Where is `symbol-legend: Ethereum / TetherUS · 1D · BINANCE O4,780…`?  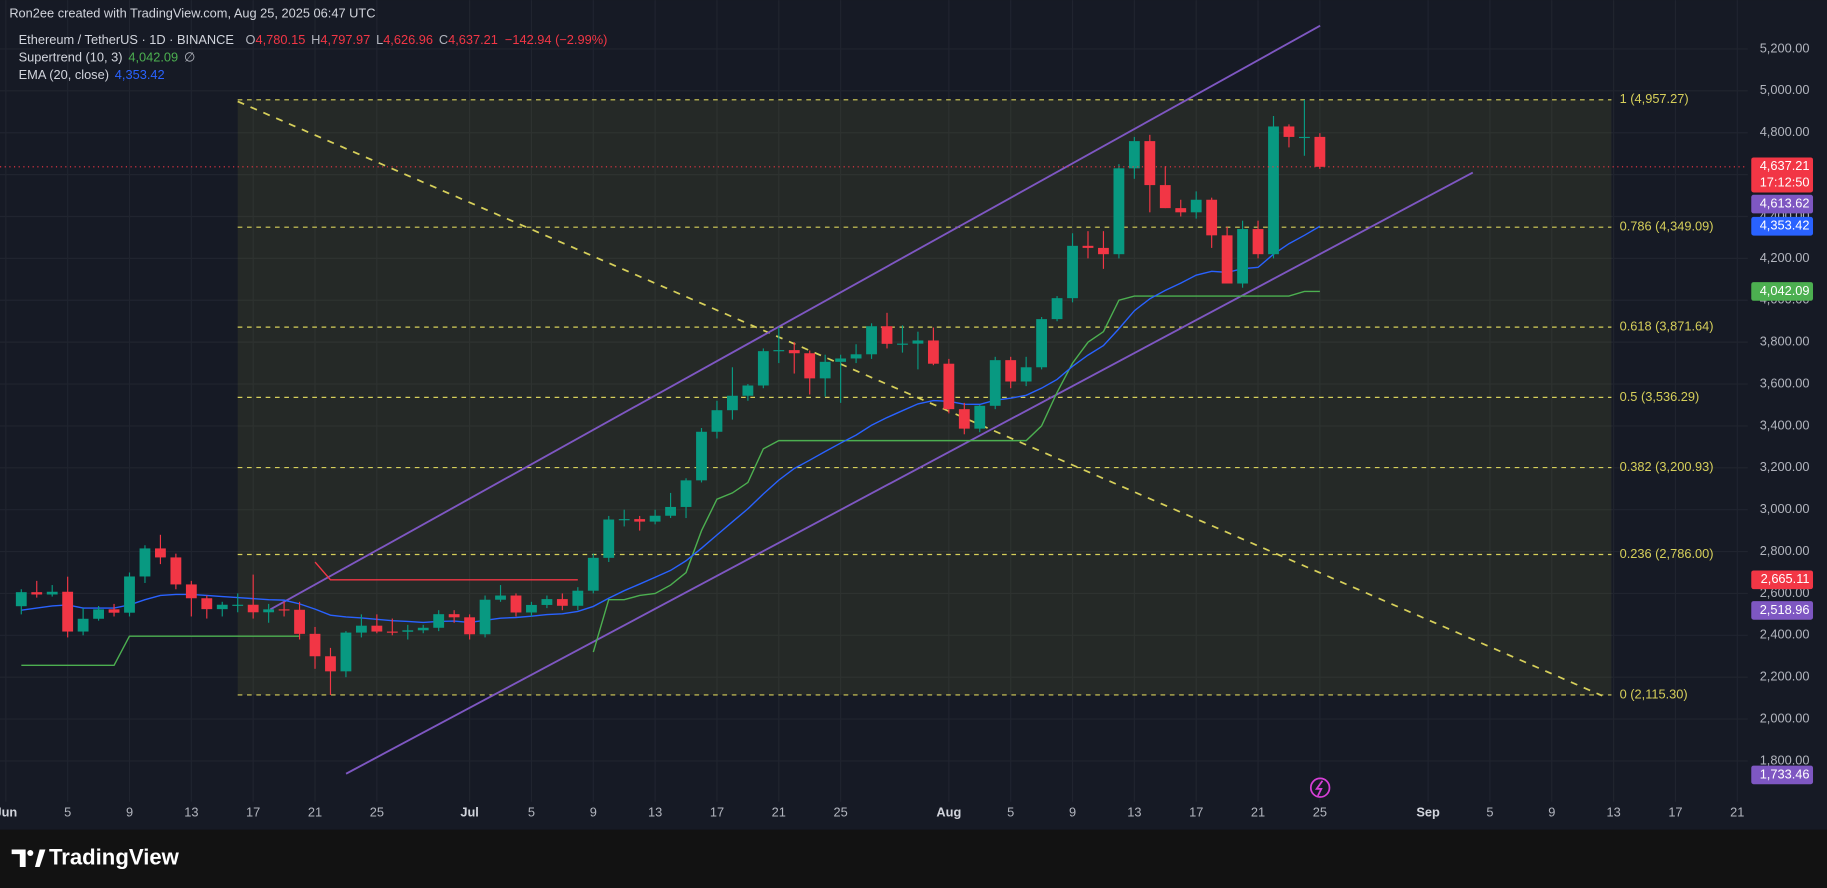
symbol-legend: Ethereum / TetherUS · 1D · BINANCE O4,780… is located at coordinates (313, 39).